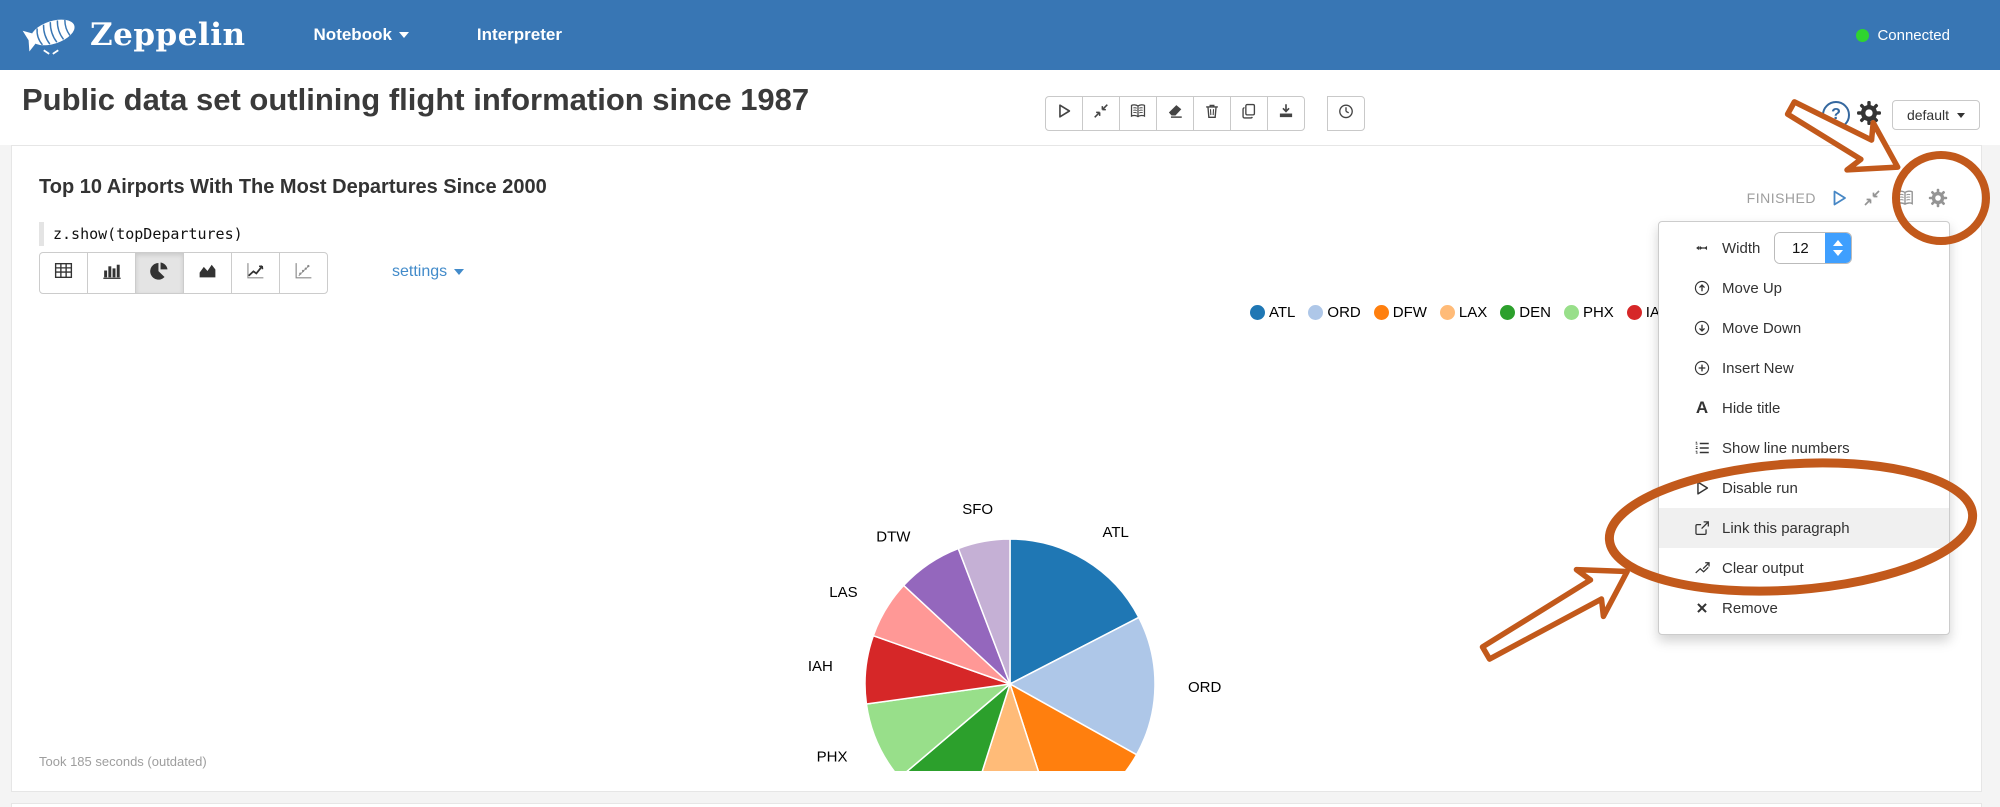  I want to click on menu-item-remove: Remove, so click(1804, 608).